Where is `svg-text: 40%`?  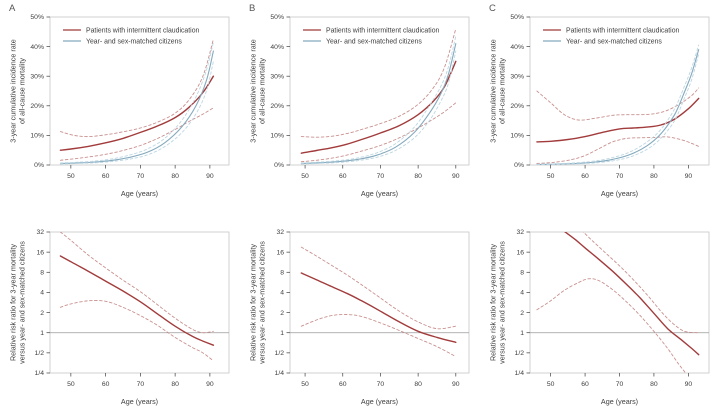 svg-text: 40% is located at coordinates (517, 47).